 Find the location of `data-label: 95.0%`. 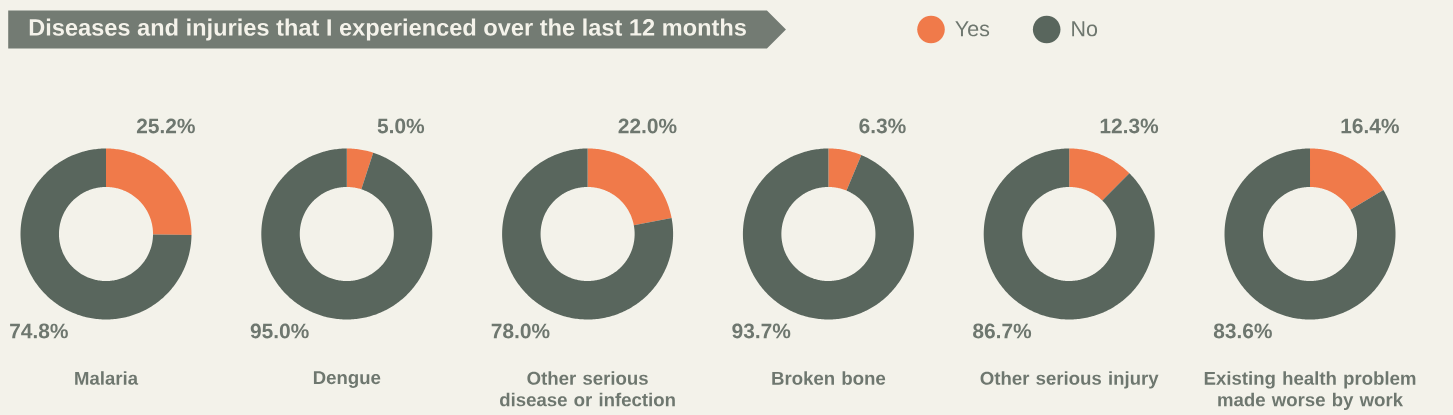

data-label: 95.0% is located at coordinates (279, 331).